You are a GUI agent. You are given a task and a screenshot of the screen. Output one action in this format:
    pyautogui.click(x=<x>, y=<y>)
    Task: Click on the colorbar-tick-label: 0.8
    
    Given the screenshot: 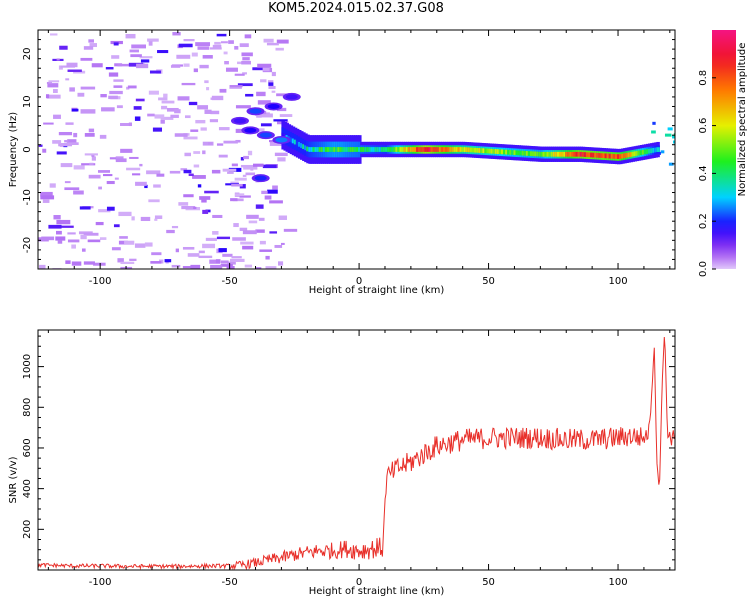 What is the action you would take?
    pyautogui.click(x=703, y=78)
    